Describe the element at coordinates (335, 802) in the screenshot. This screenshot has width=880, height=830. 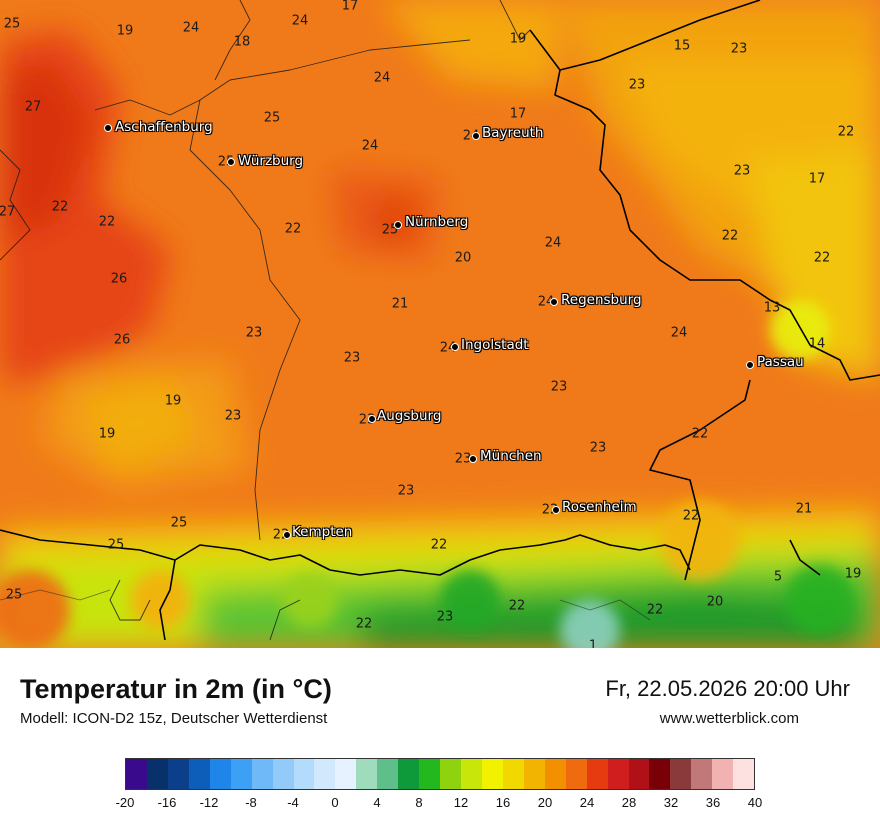
I see `color-scale-tick: 0` at that location.